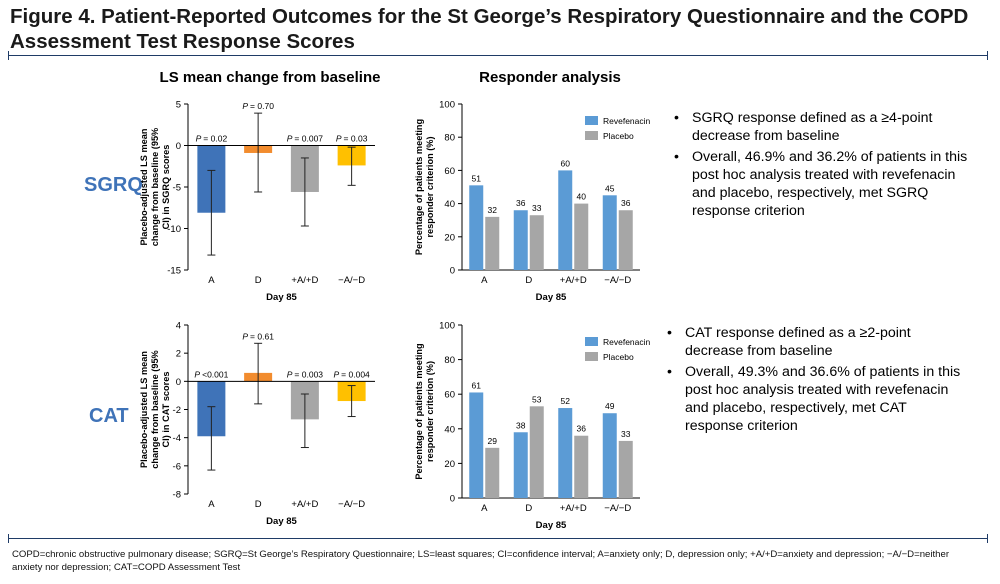 Image resolution: width=1000 pixels, height=584 pixels. What do you see at coordinates (493, 210) in the screenshot?
I see `value-label: 32` at bounding box center [493, 210].